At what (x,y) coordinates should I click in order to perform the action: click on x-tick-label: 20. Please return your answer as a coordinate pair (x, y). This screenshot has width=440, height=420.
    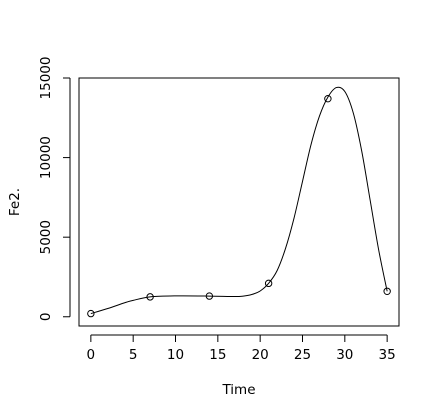
    Looking at the image, I should click on (260, 355).